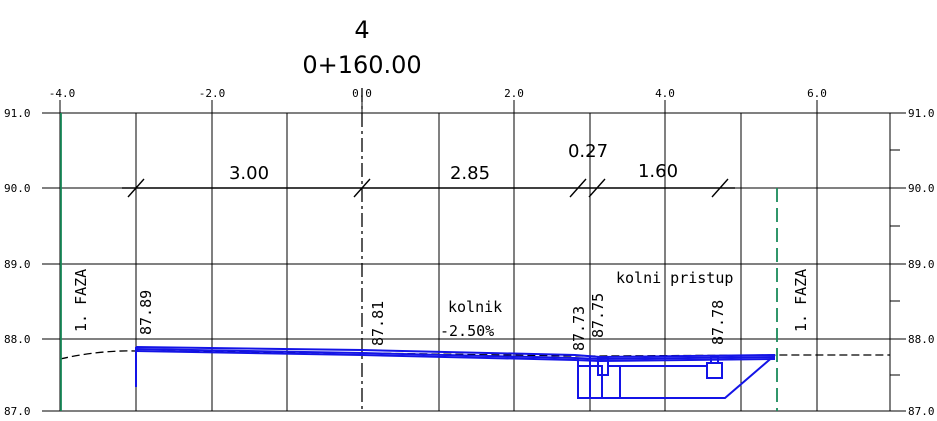  What do you see at coordinates (470, 173) in the screenshot?
I see `dimension-value: 2.85` at bounding box center [470, 173].